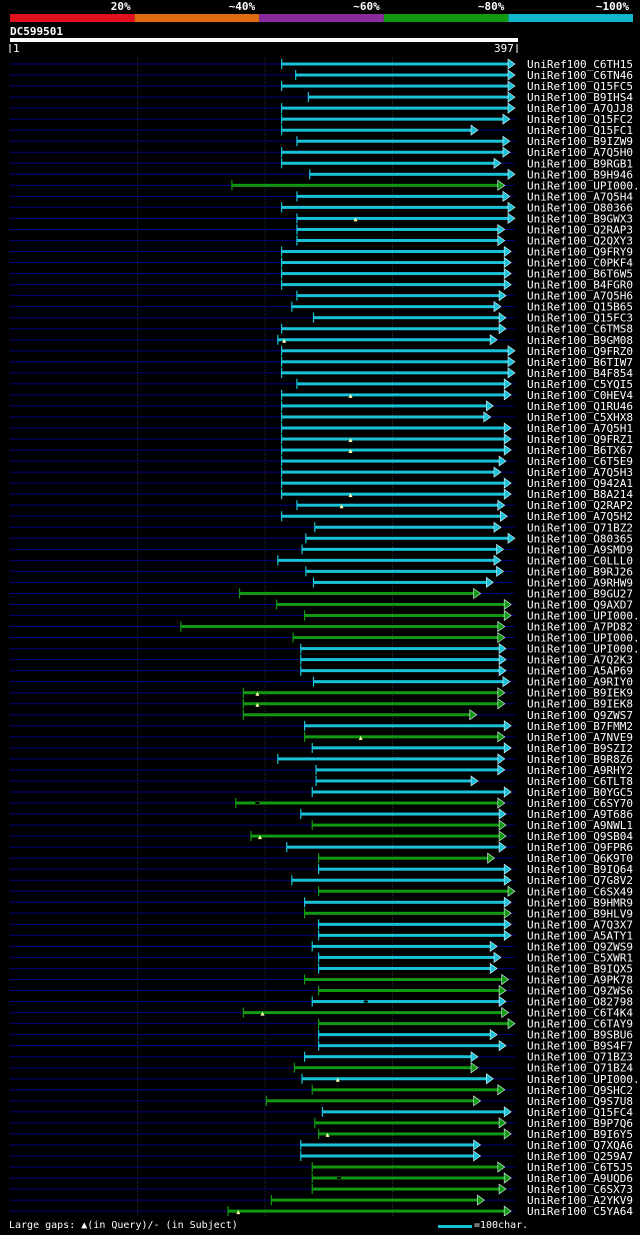  What do you see at coordinates (321, 229) in the screenshot?
I see `hit-row: UniRef100_Q2RAP3` at bounding box center [321, 229].